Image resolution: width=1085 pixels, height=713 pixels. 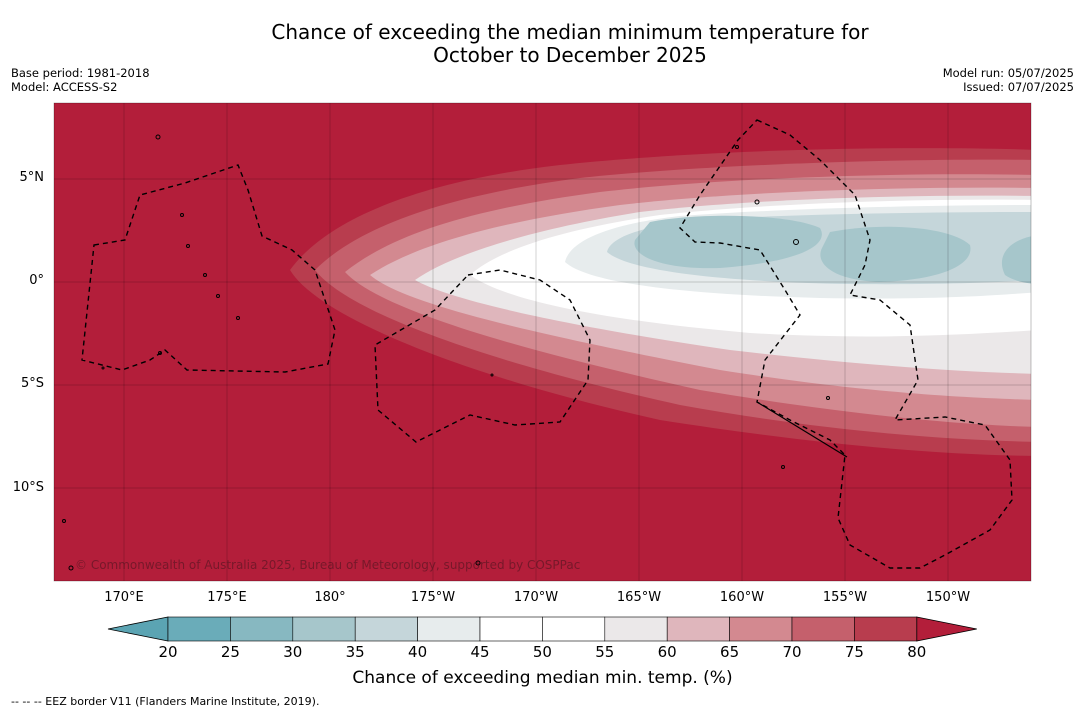 I want to click on colorbar-tick-75: 75, so click(x=854, y=652).